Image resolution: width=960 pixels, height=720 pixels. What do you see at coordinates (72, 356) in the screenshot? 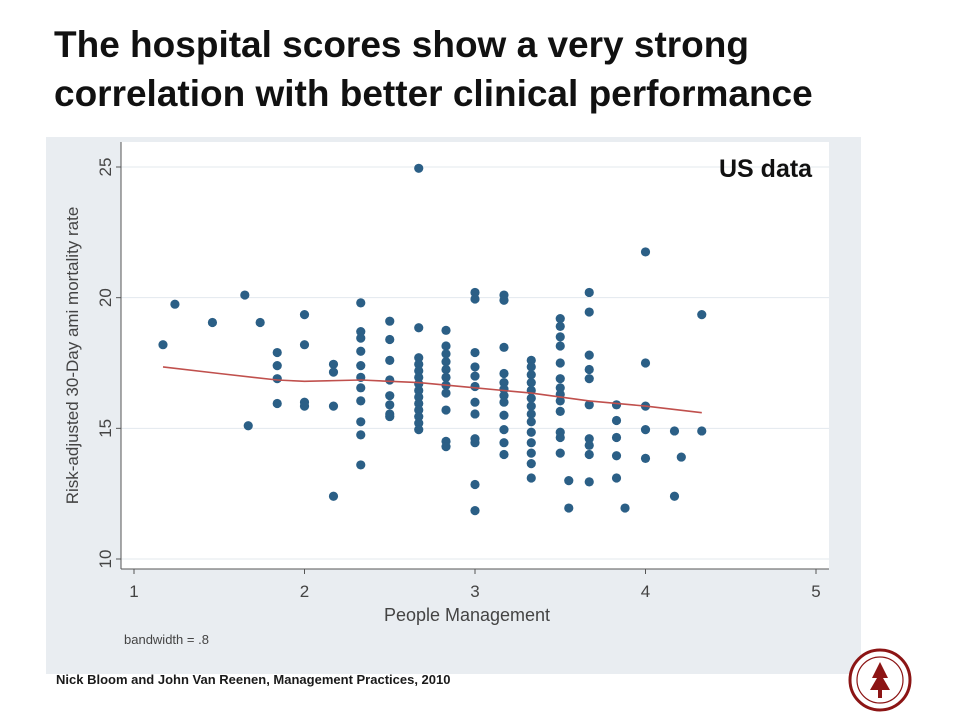
I see `y-axis-title: Risk-adjusted 30-Day ami mortality rate` at bounding box center [72, 356].